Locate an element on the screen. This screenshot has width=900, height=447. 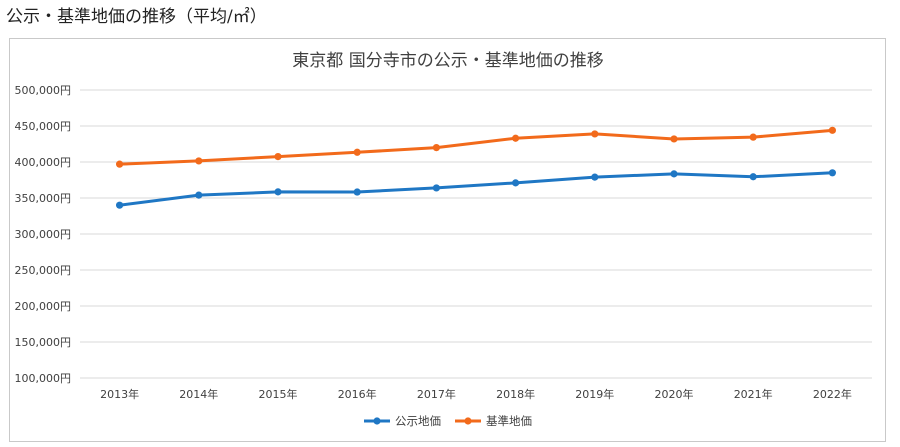
x-tick-label: 2020年 is located at coordinates (674, 394).